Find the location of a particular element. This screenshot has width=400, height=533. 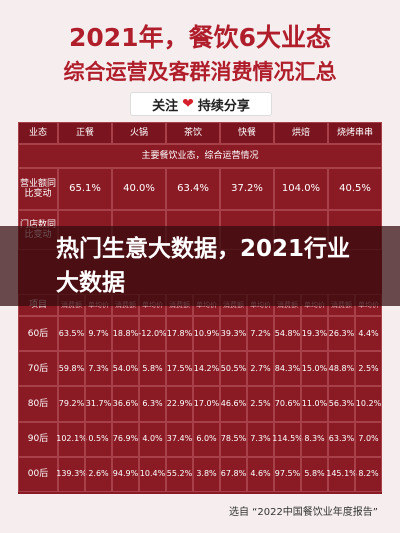

cell-value: 19.3% is located at coordinates (314, 334).